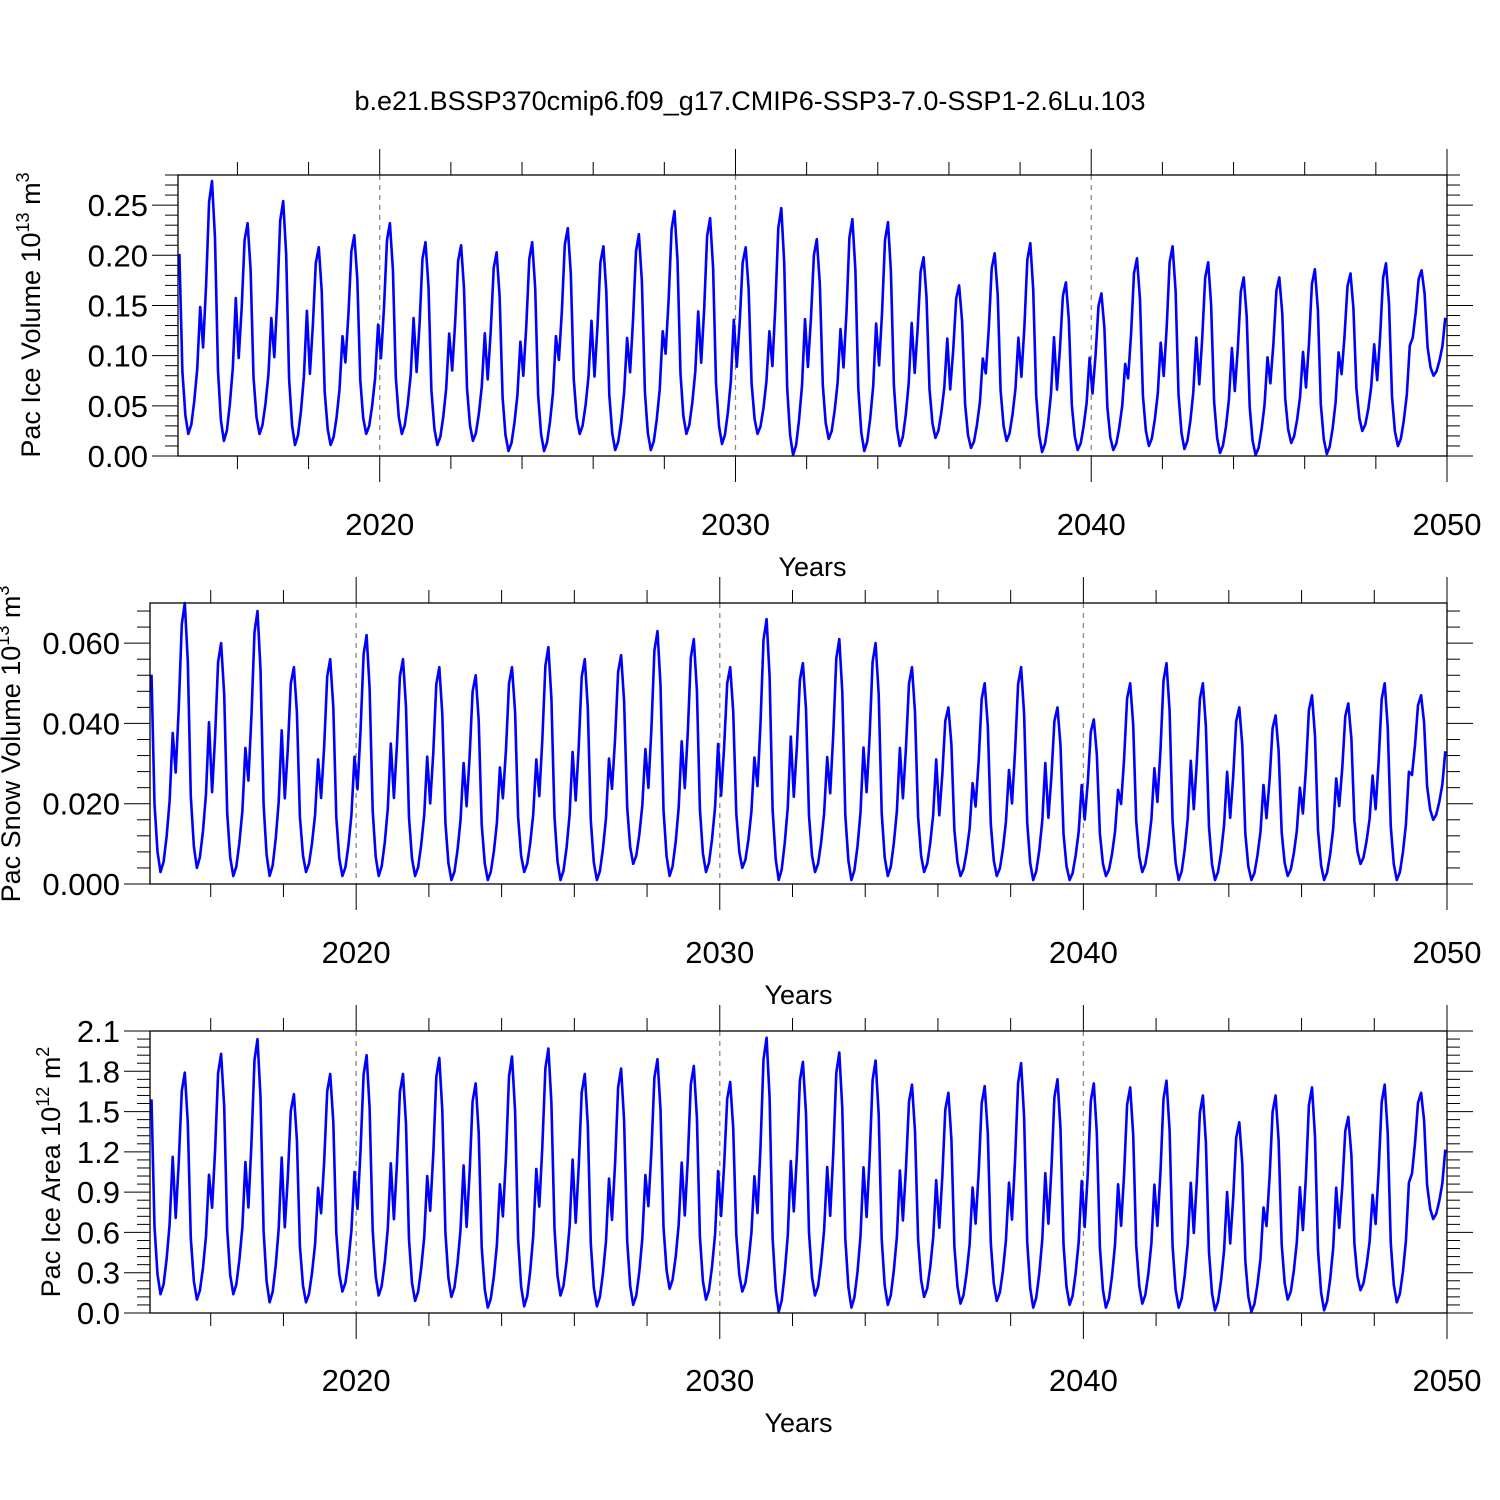  I want to click on y-tick-label: 0.000, so click(81, 884).